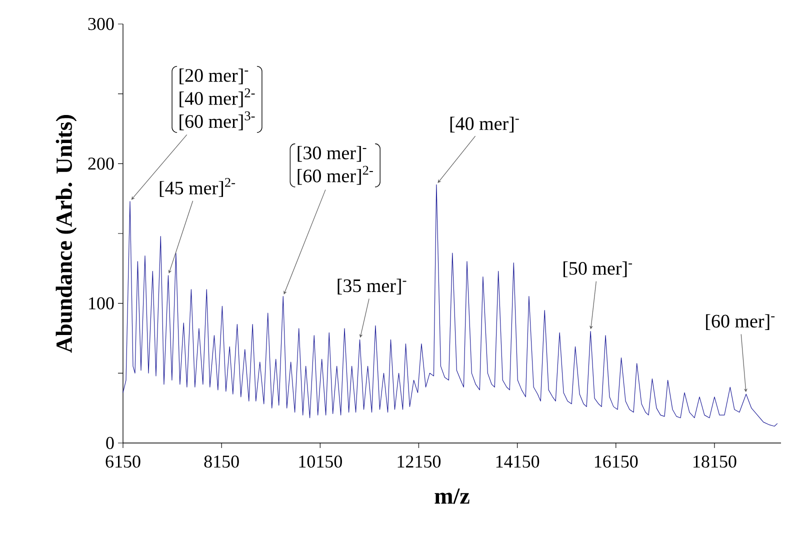  Describe the element at coordinates (66, 234) in the screenshot. I see `y-axis-title: Abundance (Arb. Units)` at that location.